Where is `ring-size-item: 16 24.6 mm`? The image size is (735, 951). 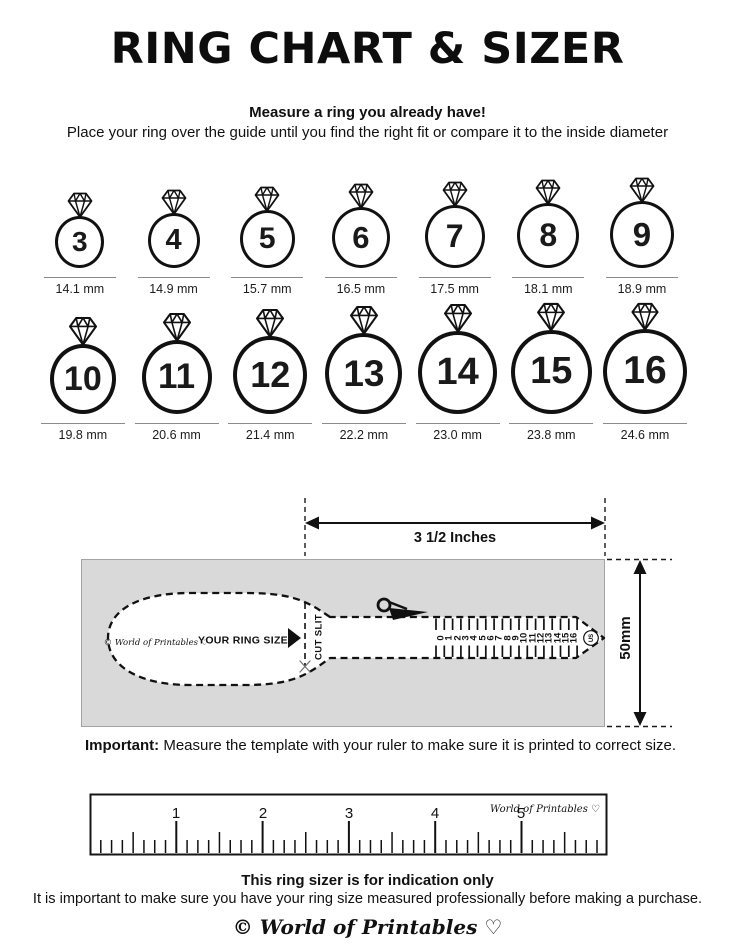
ring-size-item: 16 24.6 mm is located at coordinates (645, 371).